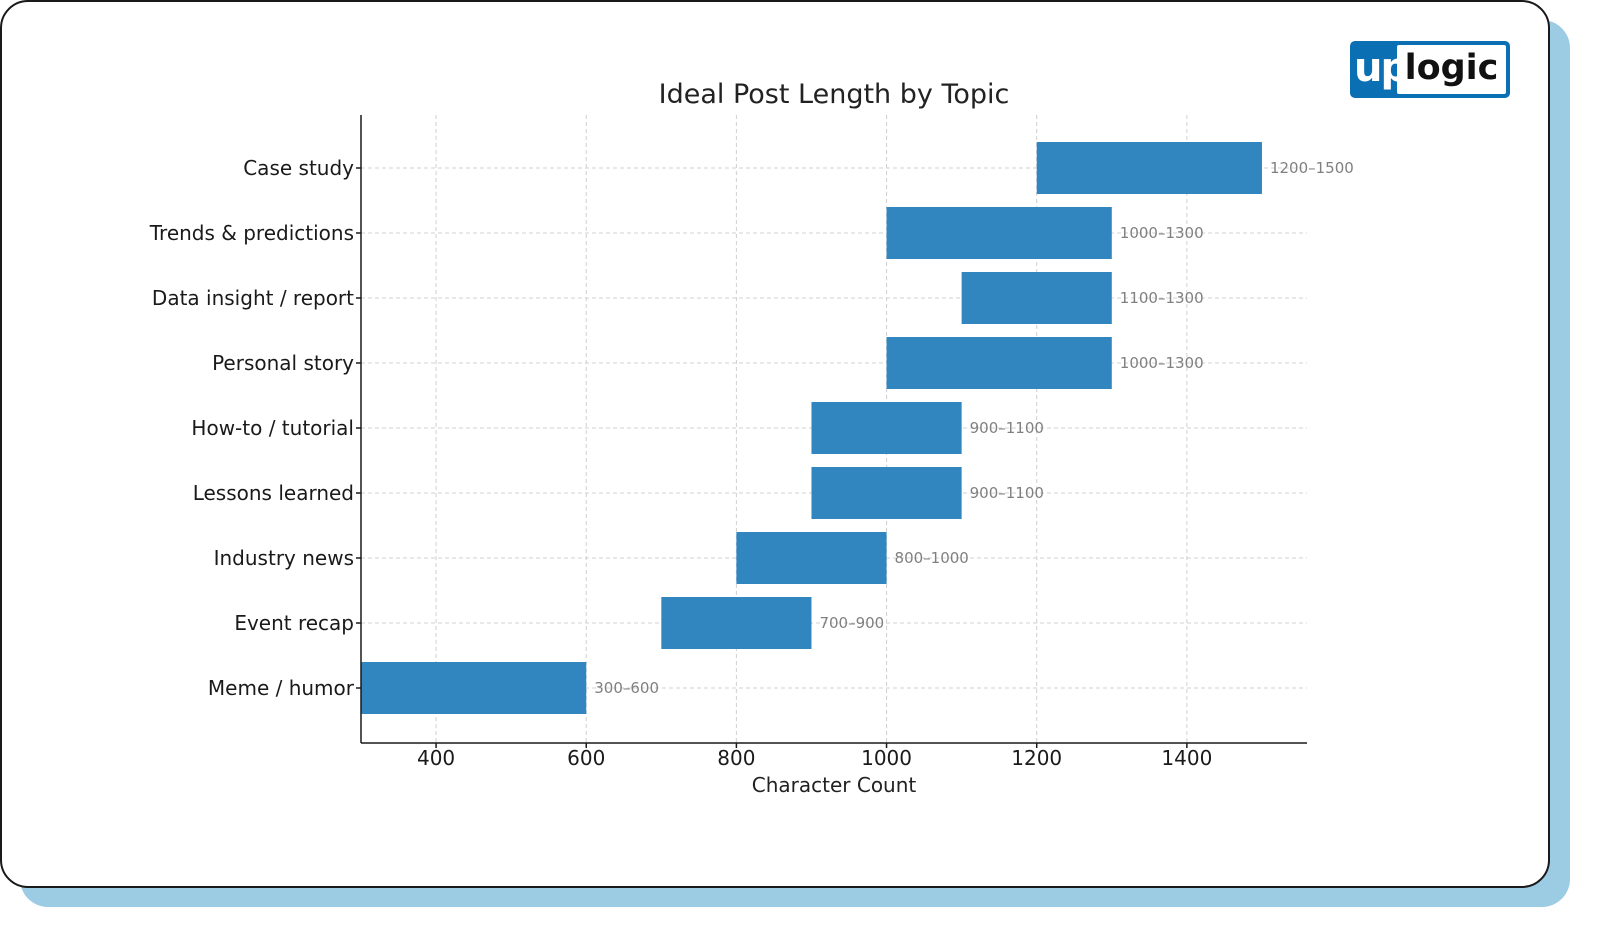 The height and width of the screenshot is (927, 1600). Describe the element at coordinates (281, 688) in the screenshot. I see `y-tick-label-8: Meme / humor` at that location.